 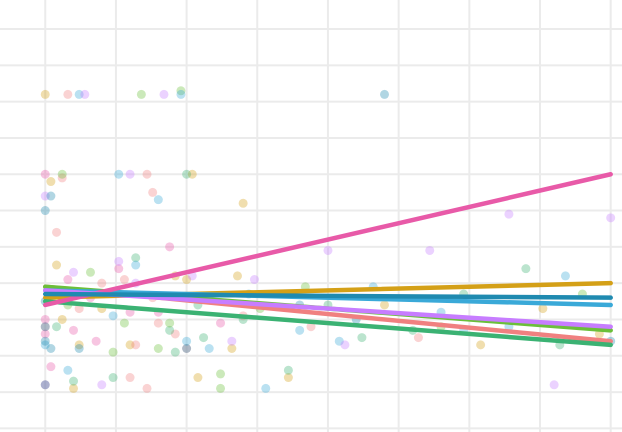 I want to click on trend-line-s7, so click(x=327, y=295).